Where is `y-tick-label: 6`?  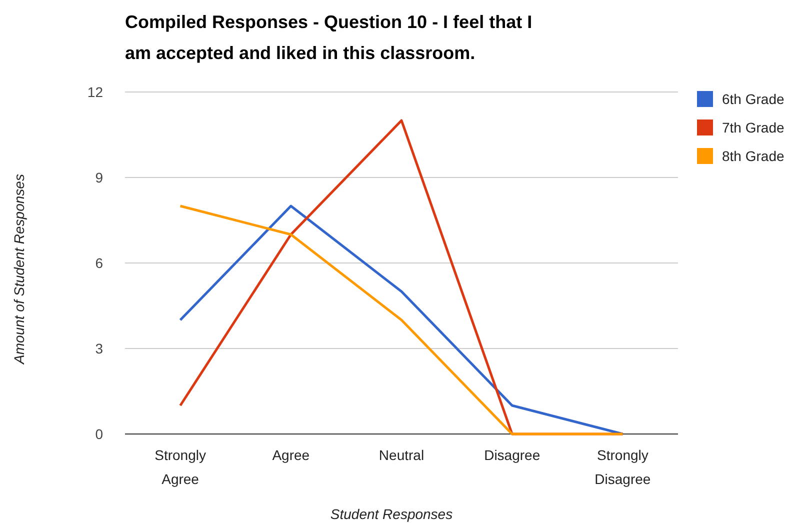 y-tick-label: 6 is located at coordinates (99, 262).